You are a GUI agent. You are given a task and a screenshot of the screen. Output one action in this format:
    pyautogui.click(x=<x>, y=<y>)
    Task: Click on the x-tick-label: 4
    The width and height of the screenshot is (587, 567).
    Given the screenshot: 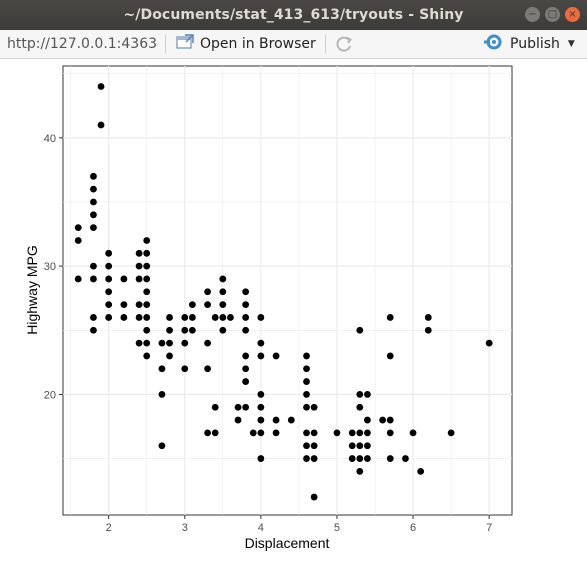 What is the action you would take?
    pyautogui.click(x=261, y=528)
    